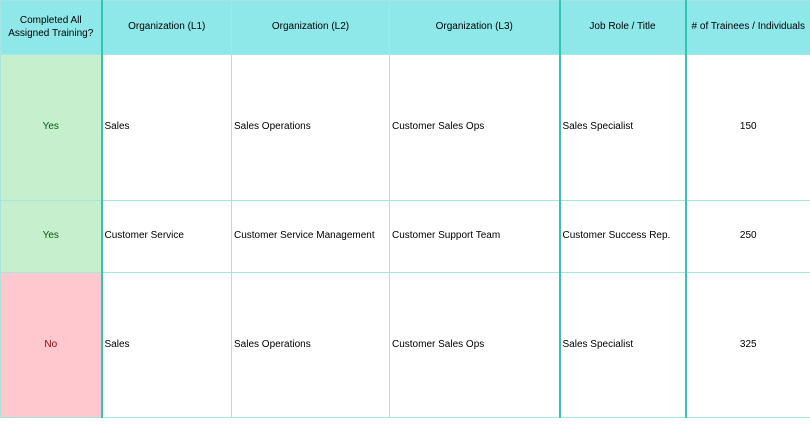 This screenshot has height=424, width=810. Describe the element at coordinates (166, 27) in the screenshot. I see `header-org-l1: Organization (L1)` at that location.